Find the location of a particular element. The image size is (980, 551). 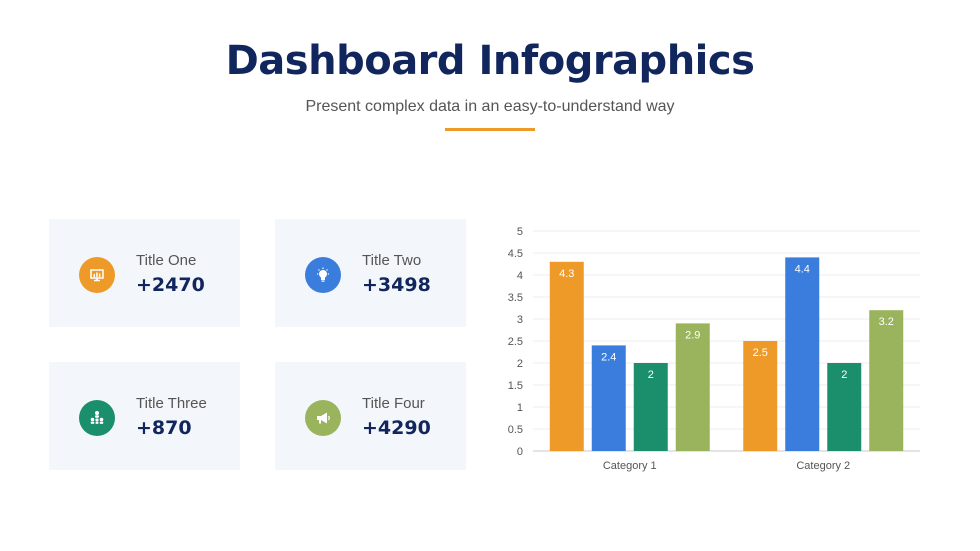

x-tick-label: Category 1 is located at coordinates (630, 466).